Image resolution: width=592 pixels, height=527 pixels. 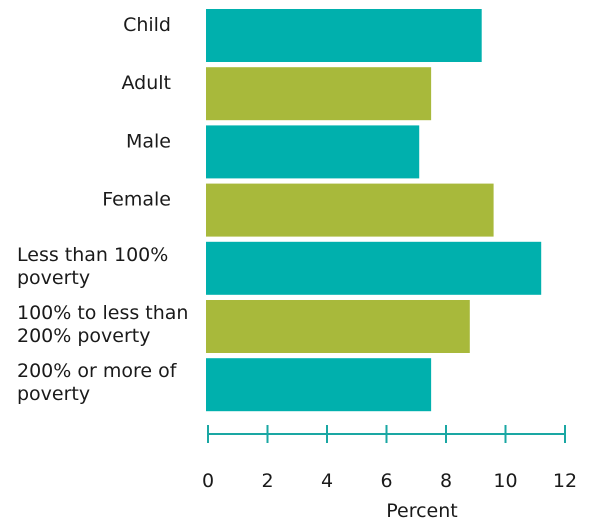 I want to click on category-label-4: Female, so click(x=136, y=200).